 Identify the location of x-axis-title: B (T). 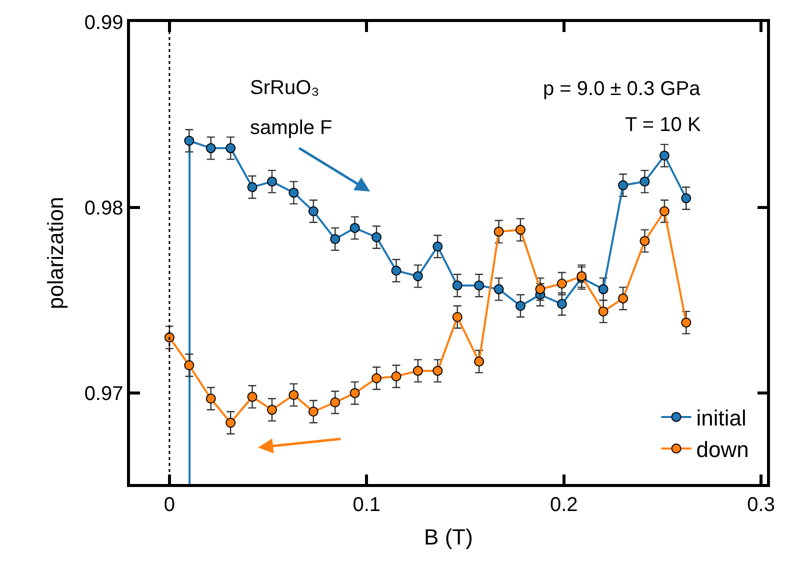
(448, 537).